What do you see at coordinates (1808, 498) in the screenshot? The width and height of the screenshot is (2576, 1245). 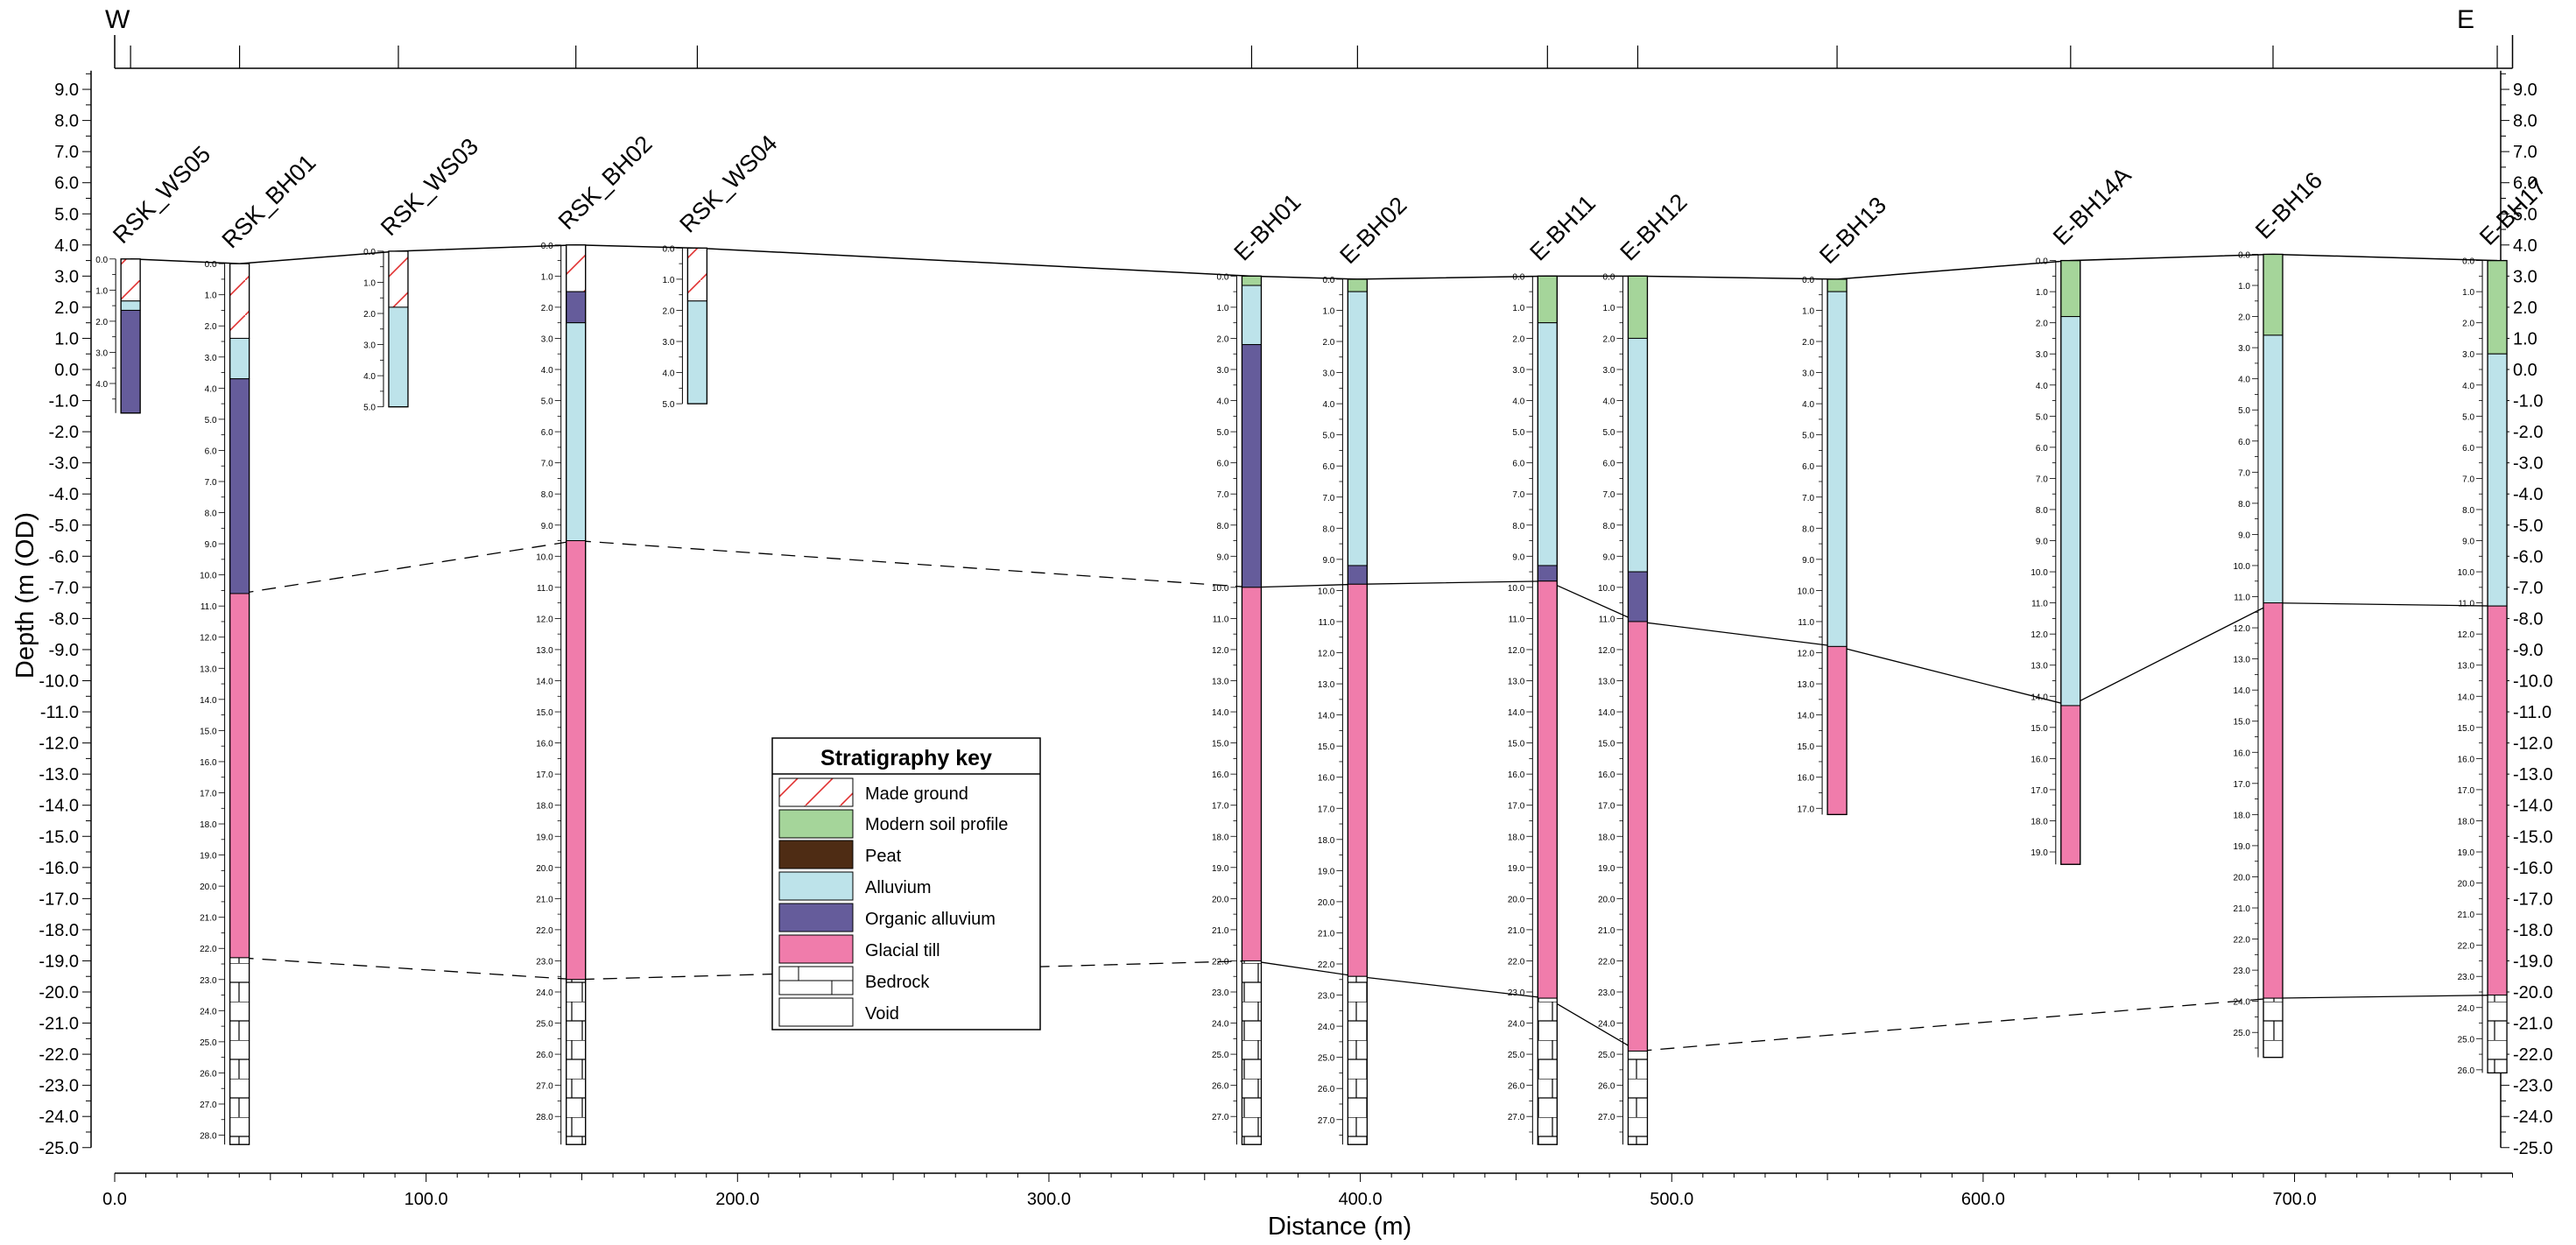 I see `depth-scale-label: 7.0` at bounding box center [1808, 498].